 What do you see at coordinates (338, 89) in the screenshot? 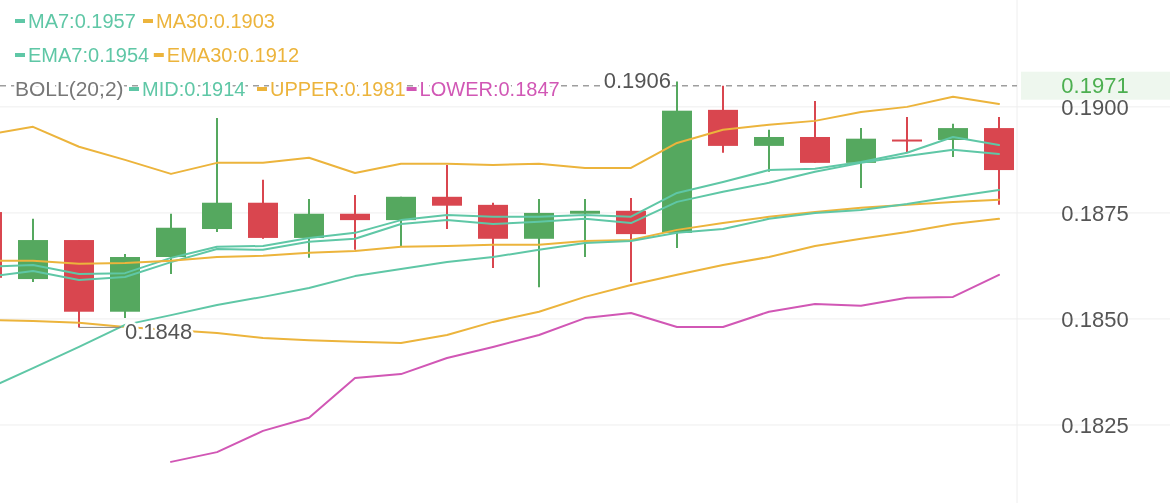
I see `legend-label: UPPER:0.1981` at bounding box center [338, 89].